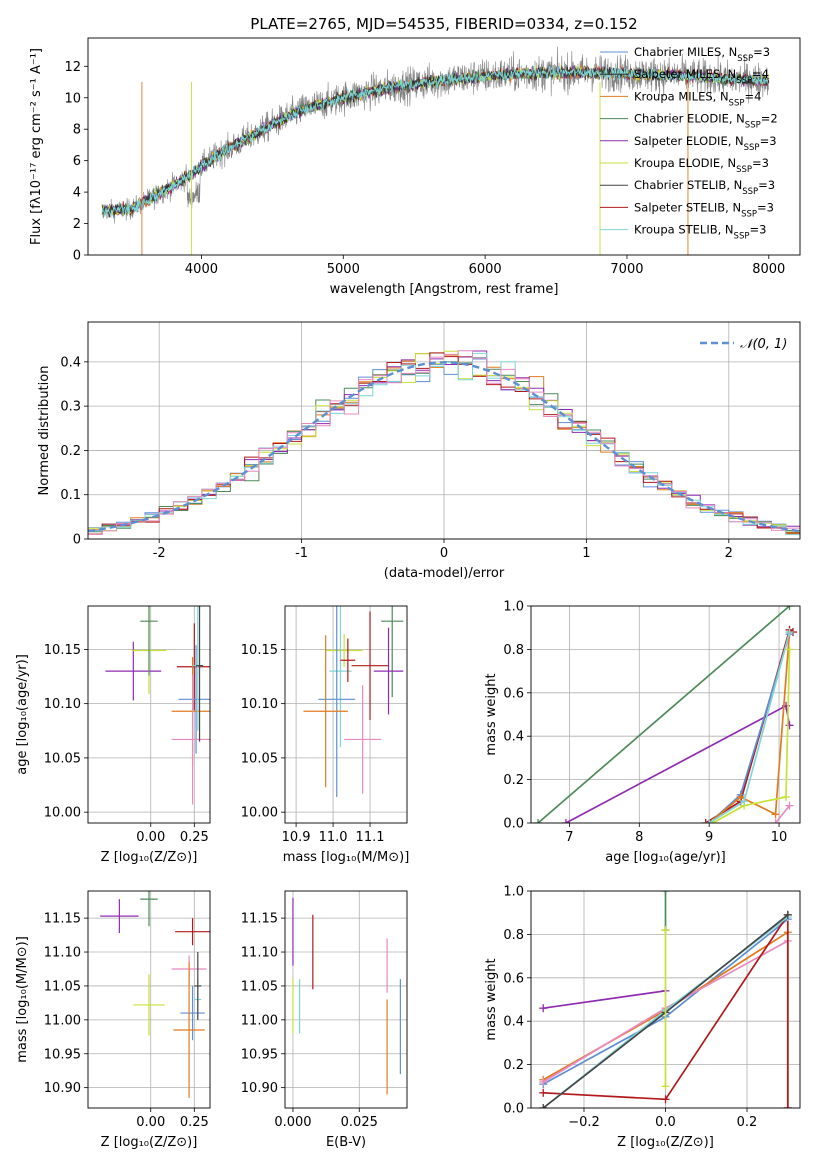 This screenshot has width=819, height=1170. Describe the element at coordinates (22, 999) in the screenshot. I see `y-axis-label: mass [log₁₀(M/M⊙)]` at that location.